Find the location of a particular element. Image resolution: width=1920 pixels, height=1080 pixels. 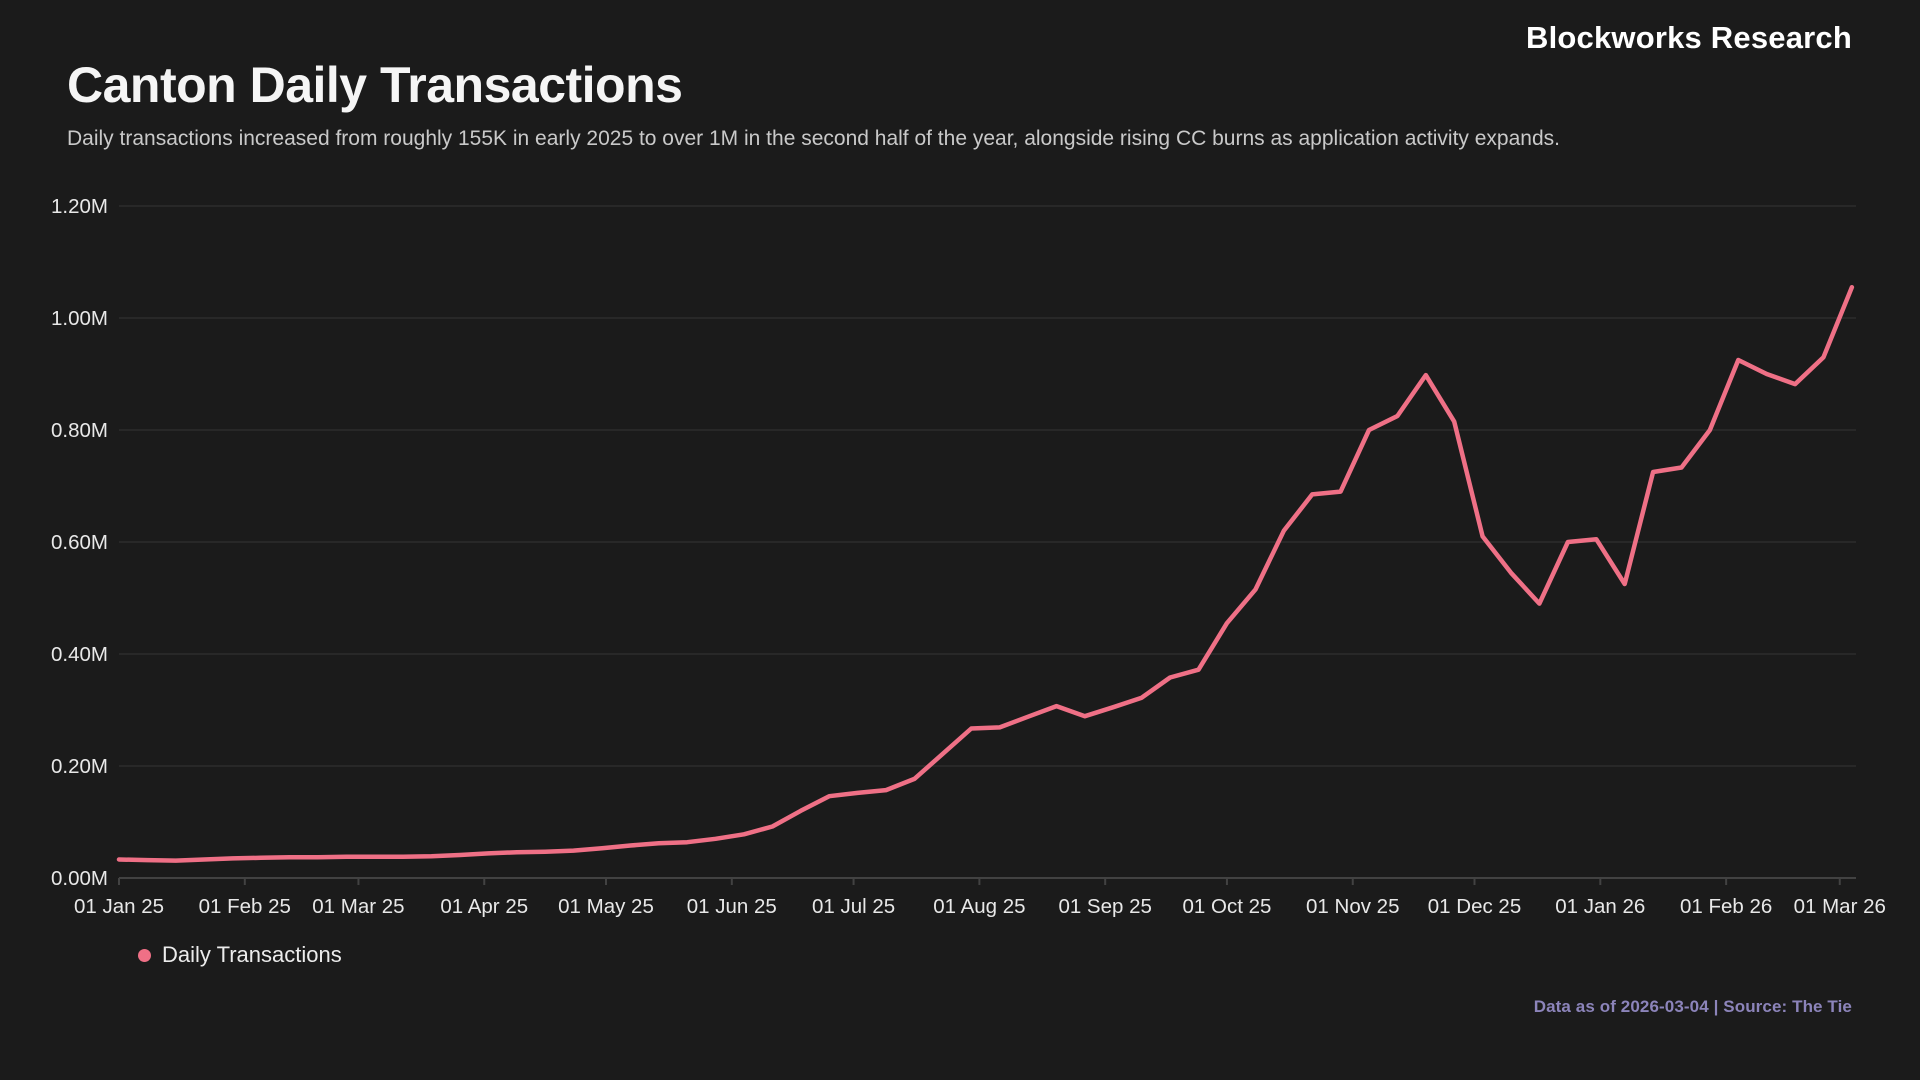

x-axis-label: 01 Nov 25 is located at coordinates (1352, 906).